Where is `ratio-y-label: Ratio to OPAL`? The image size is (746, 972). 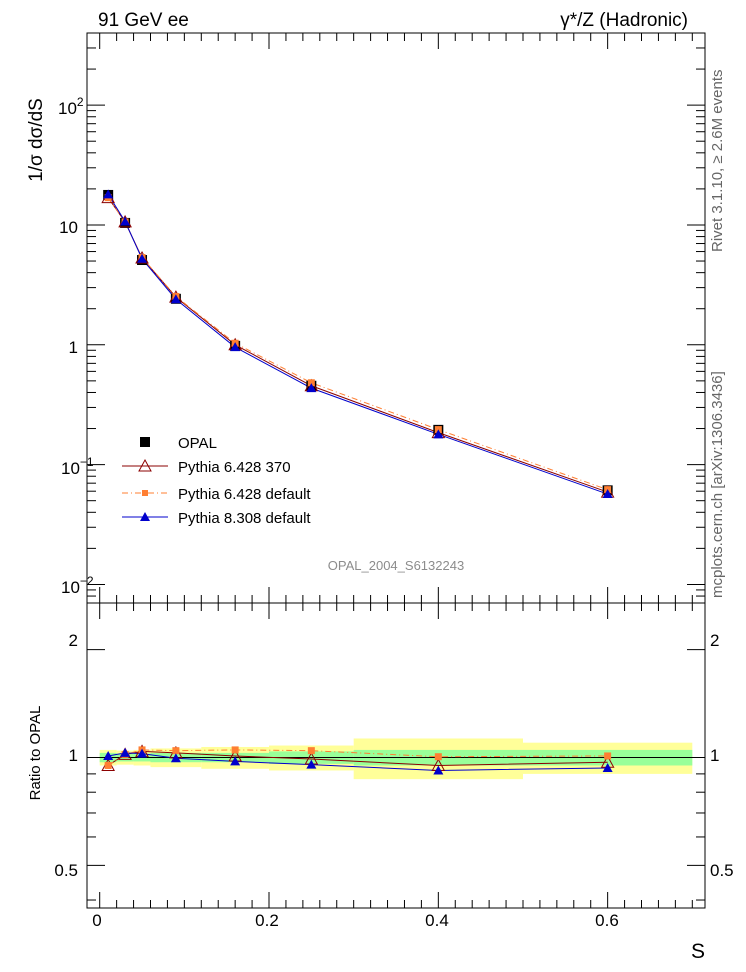 ratio-y-label: Ratio to OPAL is located at coordinates (35, 753).